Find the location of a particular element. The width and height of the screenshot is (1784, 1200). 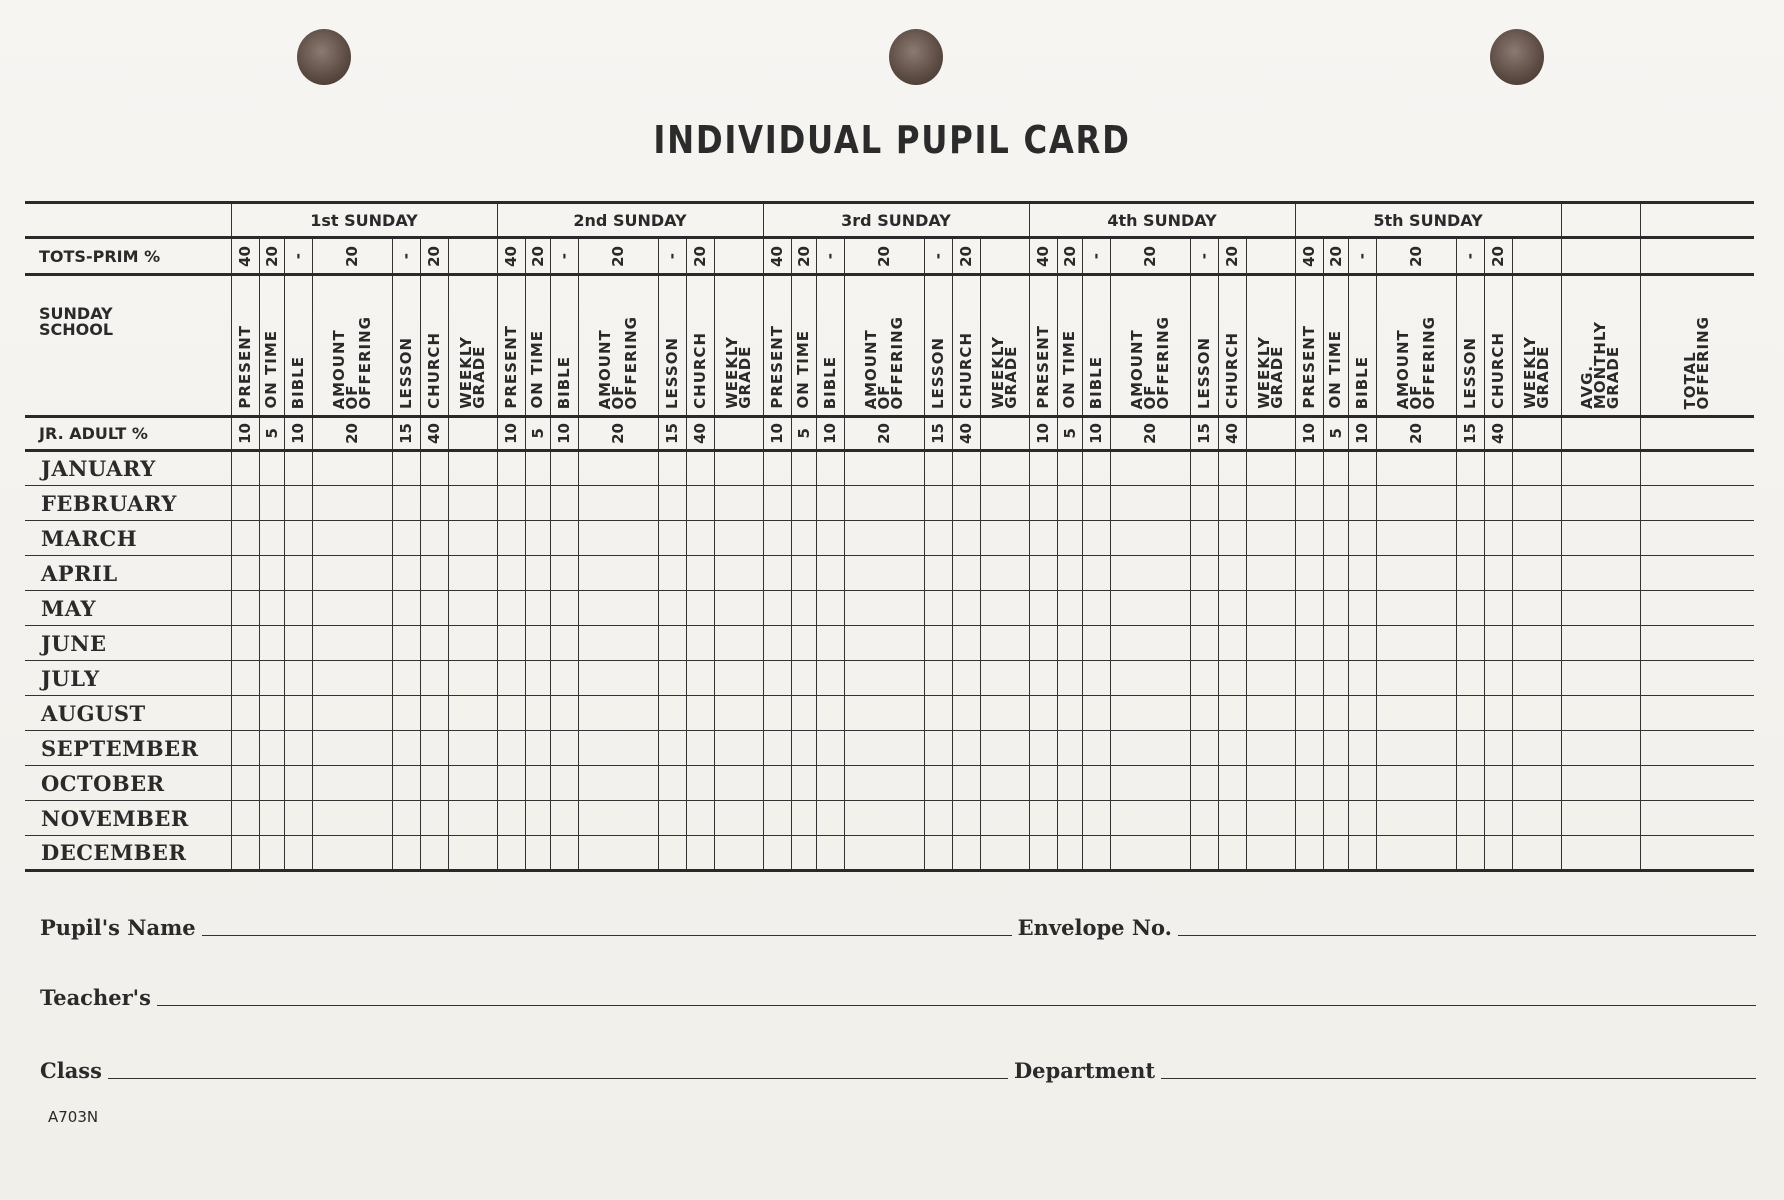

teacher-field is located at coordinates (956, 1005).